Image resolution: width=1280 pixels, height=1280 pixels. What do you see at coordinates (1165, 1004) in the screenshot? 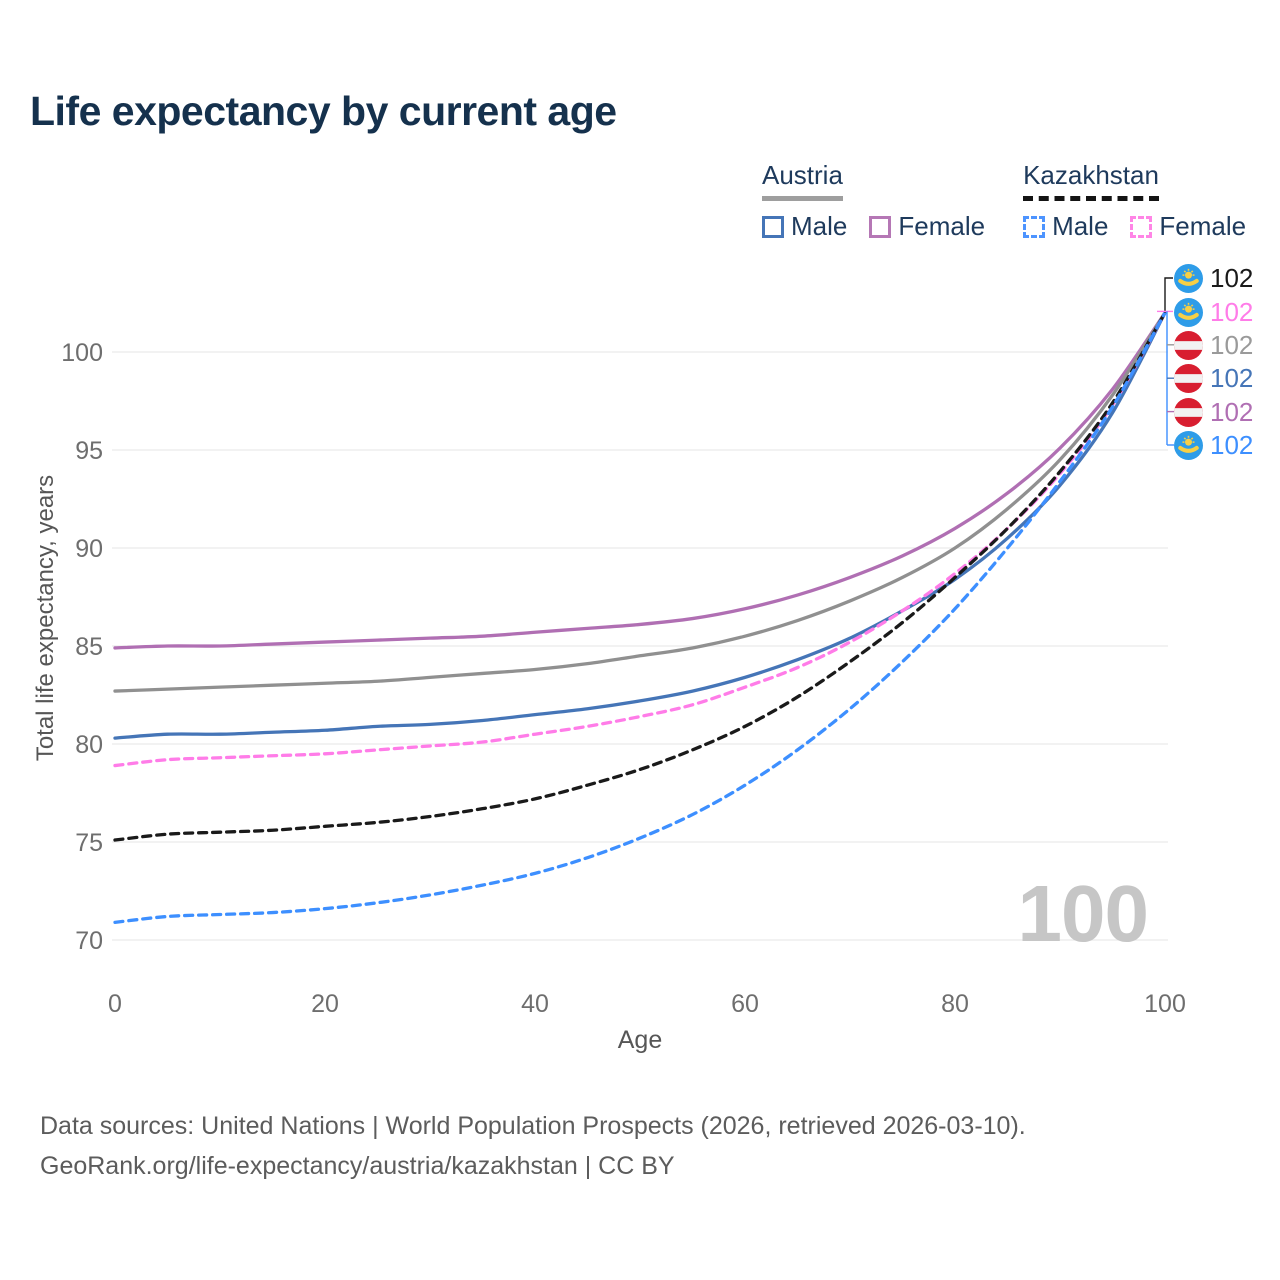
I see `x-tick-label: 100` at bounding box center [1165, 1004].